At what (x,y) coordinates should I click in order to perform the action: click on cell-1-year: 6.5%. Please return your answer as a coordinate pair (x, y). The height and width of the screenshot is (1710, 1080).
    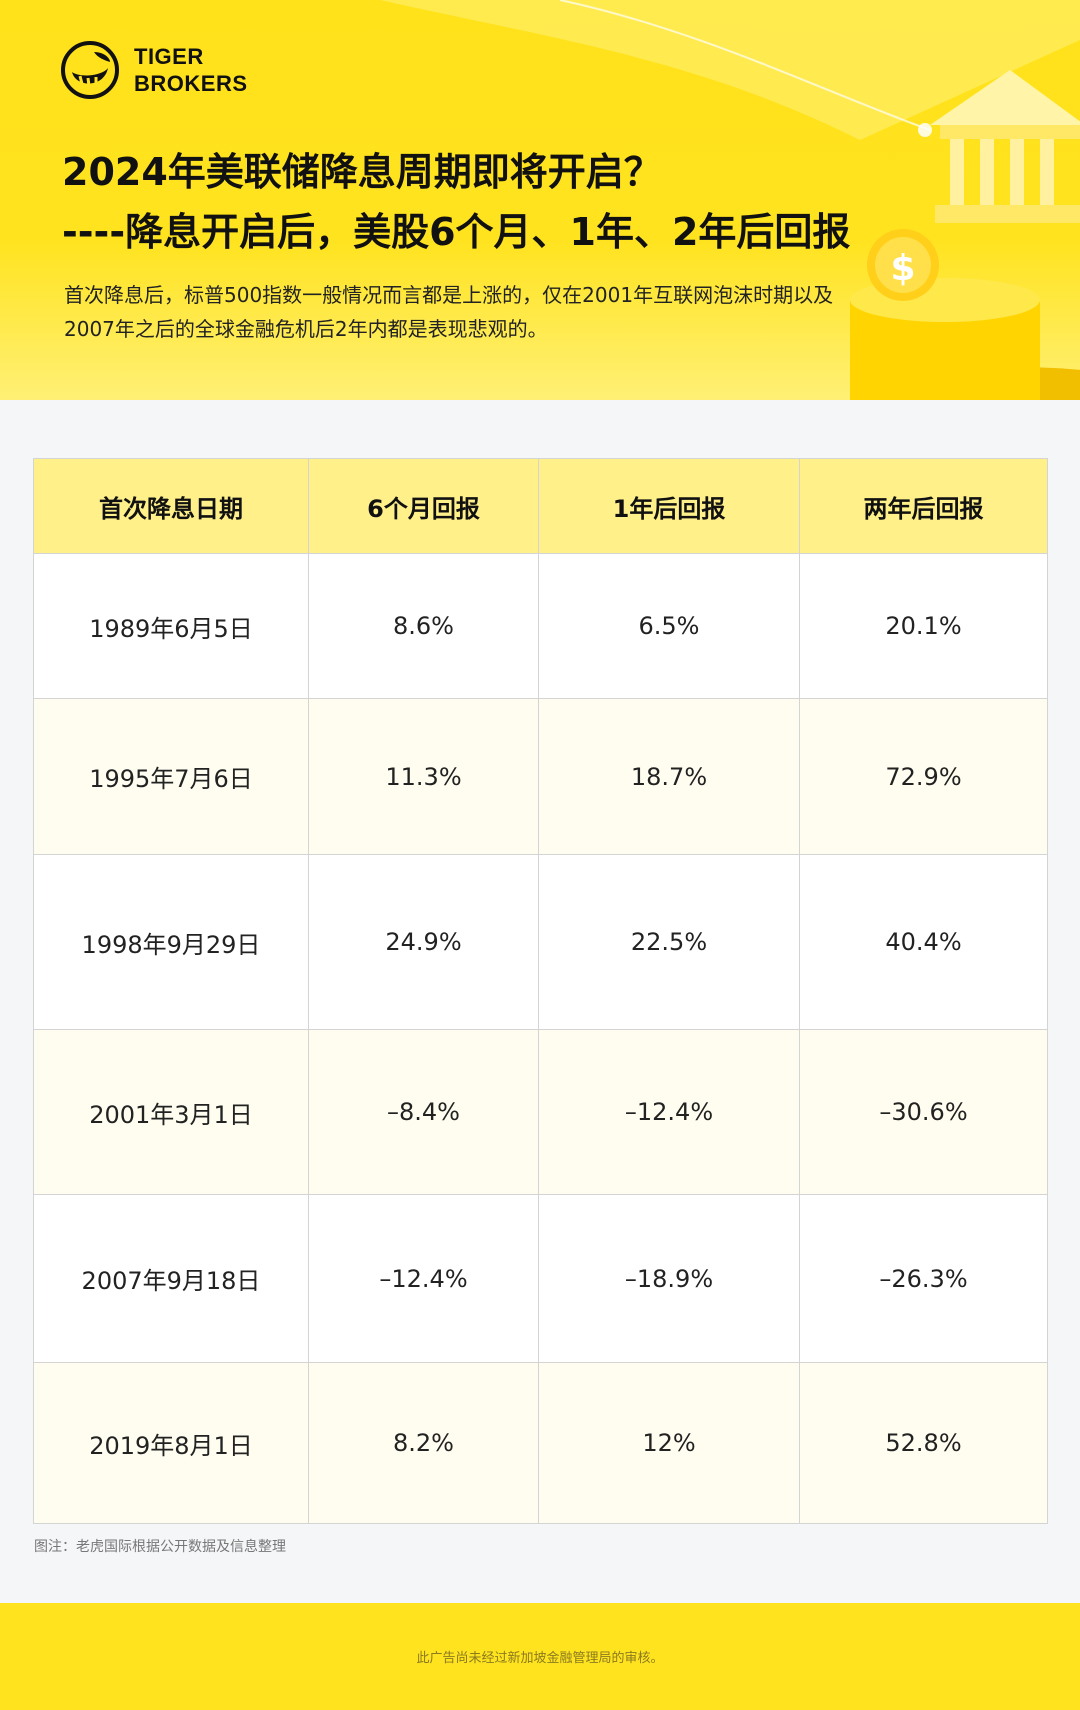
    Looking at the image, I should click on (669, 626).